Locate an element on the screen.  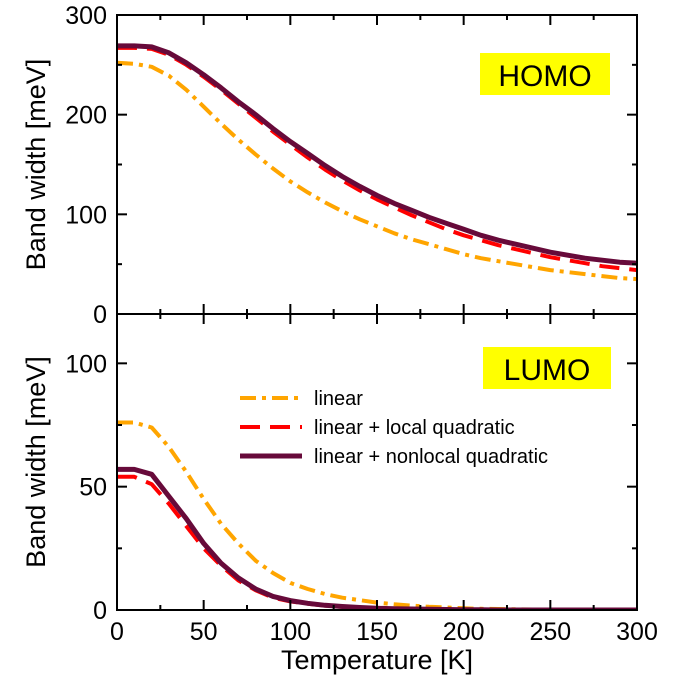
x-tick-label: 250 is located at coordinates (550, 632).